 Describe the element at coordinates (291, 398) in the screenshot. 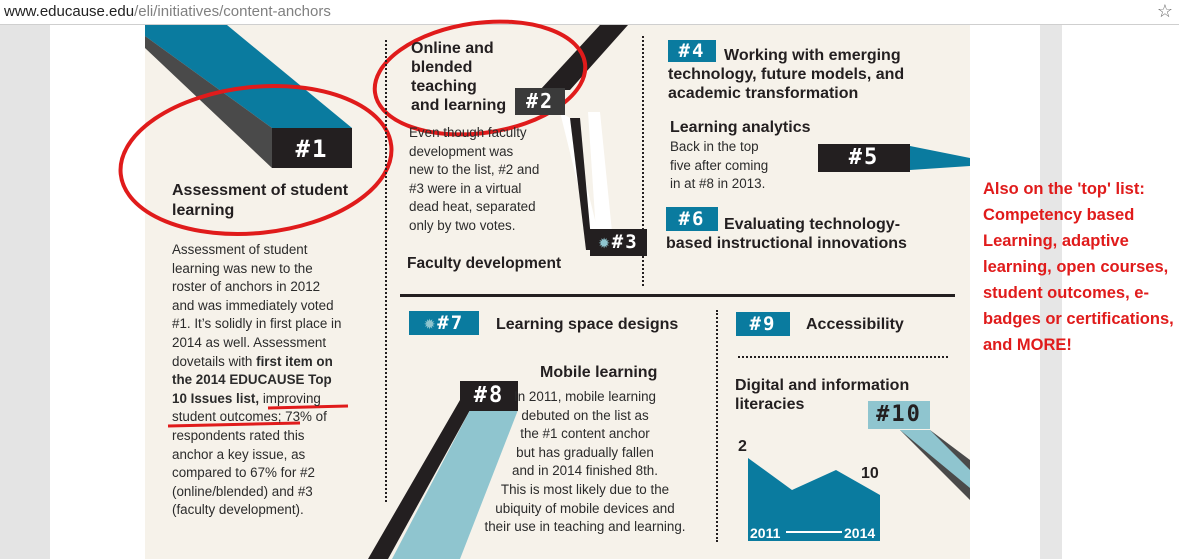

I see `improving-link: improving` at that location.